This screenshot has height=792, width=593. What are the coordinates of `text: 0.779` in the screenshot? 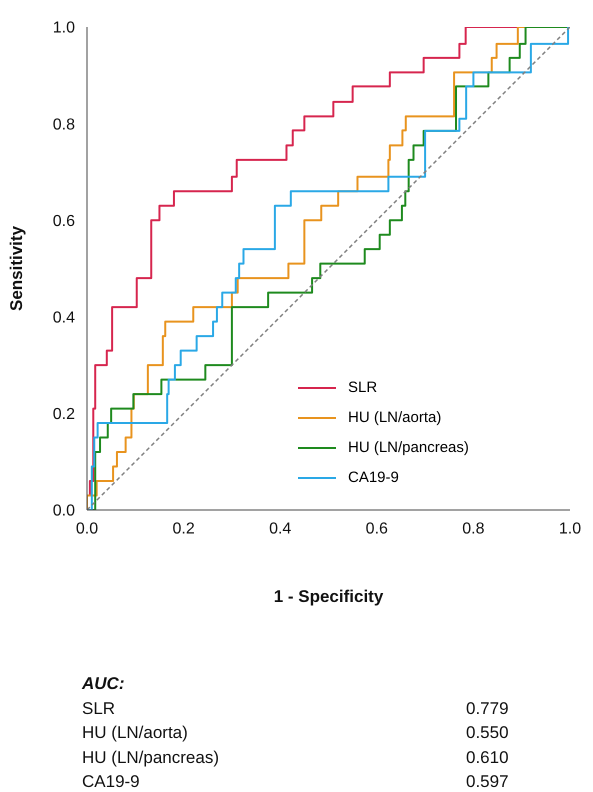 It's located at (487, 709).